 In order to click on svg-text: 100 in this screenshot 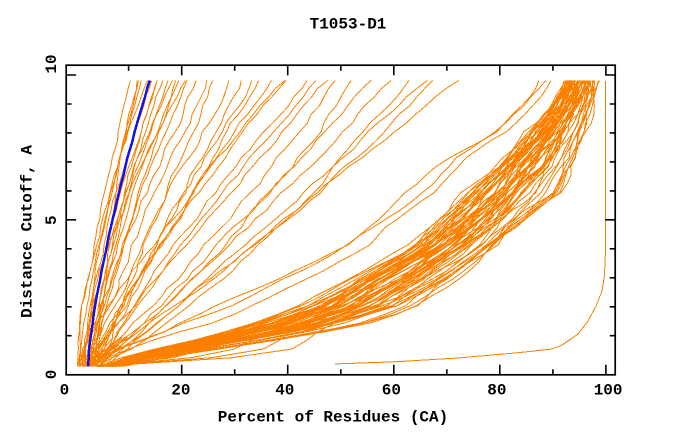, I will do `click(608, 391)`.